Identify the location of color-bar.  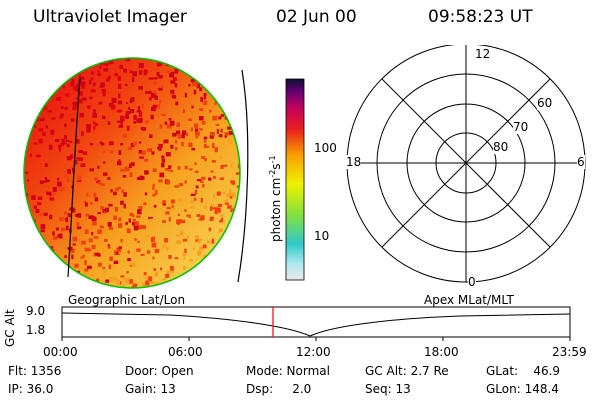
(295, 179).